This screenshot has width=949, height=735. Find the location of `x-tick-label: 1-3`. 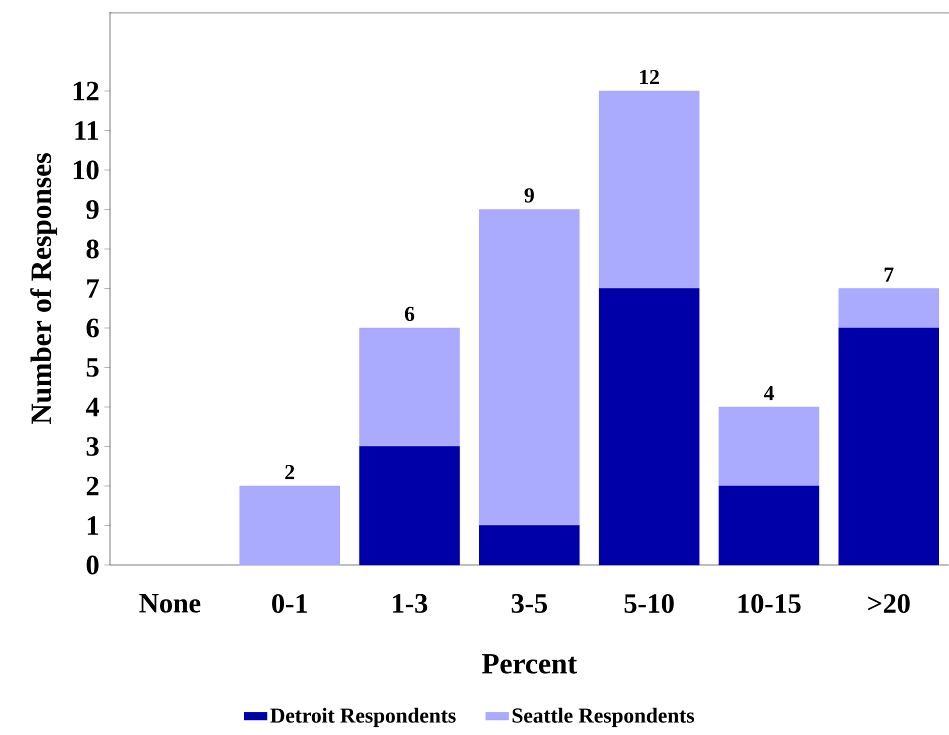

x-tick-label: 1-3 is located at coordinates (410, 603).